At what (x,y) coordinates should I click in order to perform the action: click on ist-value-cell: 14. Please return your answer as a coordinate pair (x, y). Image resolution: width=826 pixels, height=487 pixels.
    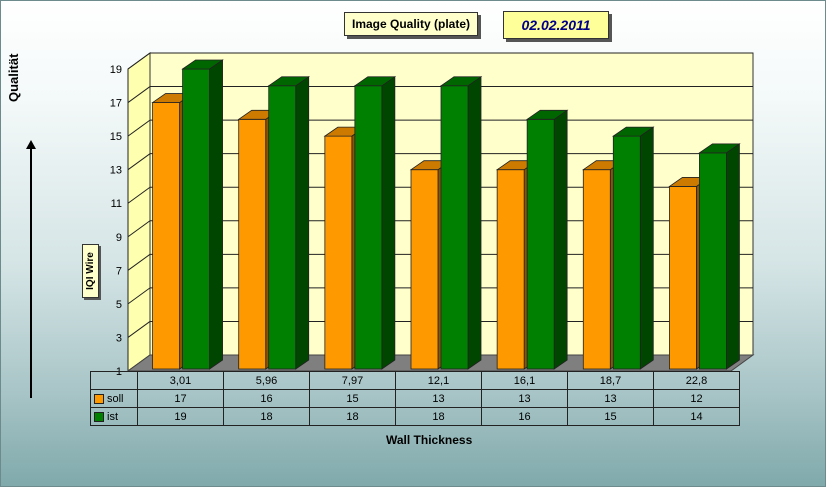
    Looking at the image, I should click on (696, 416).